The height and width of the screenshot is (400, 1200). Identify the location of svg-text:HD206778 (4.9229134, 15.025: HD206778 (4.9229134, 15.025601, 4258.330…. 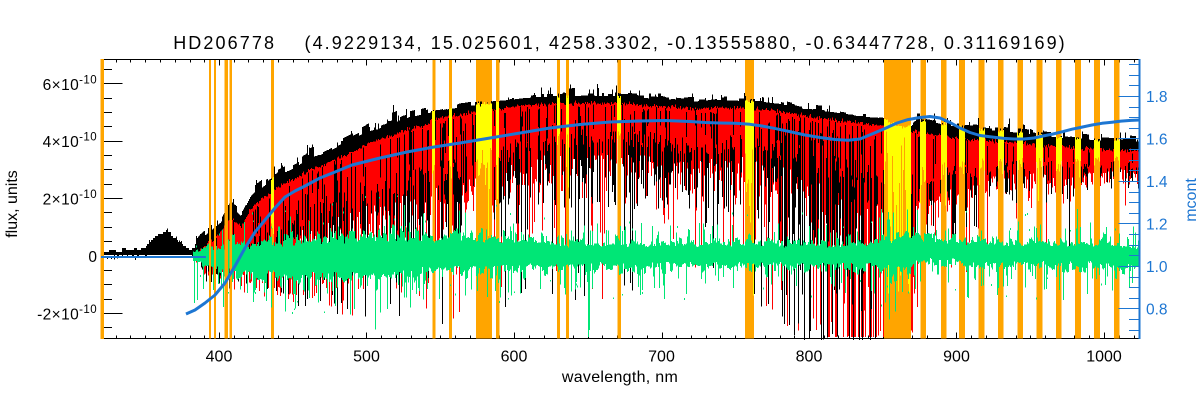
(620, 43).